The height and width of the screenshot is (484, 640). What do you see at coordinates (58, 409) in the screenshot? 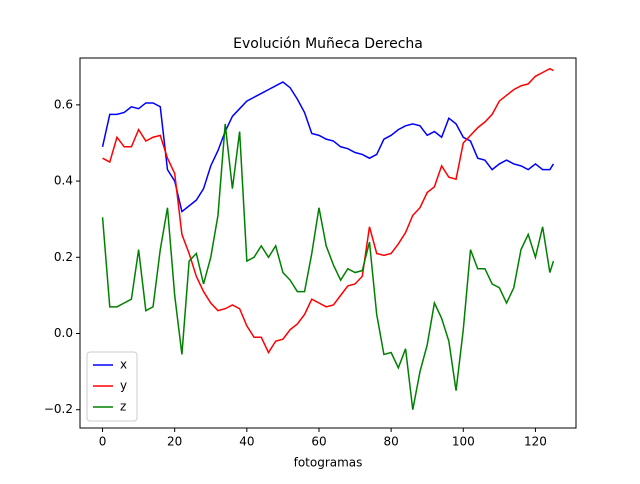
I see `y-tick-label: −0.2` at bounding box center [58, 409].